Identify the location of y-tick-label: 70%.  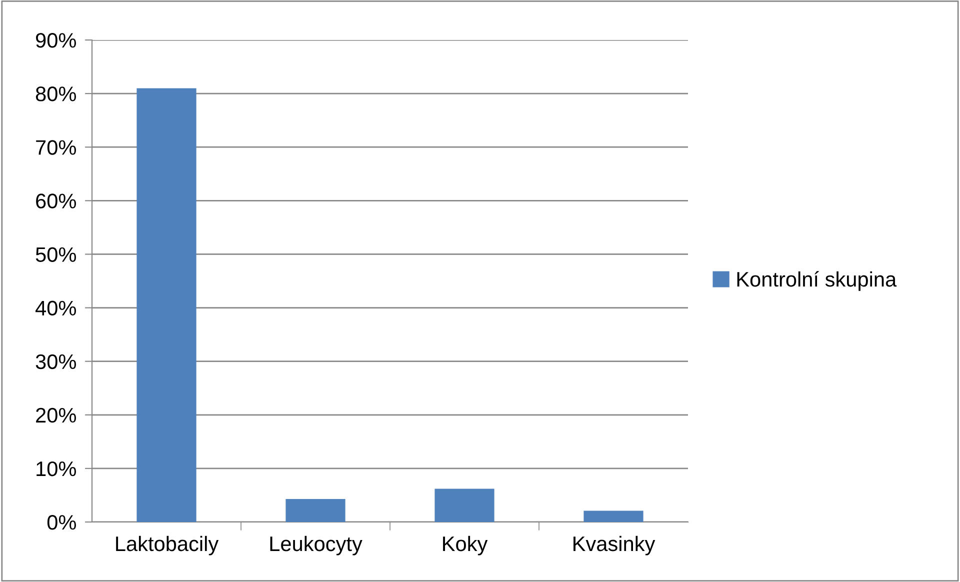
(56, 147).